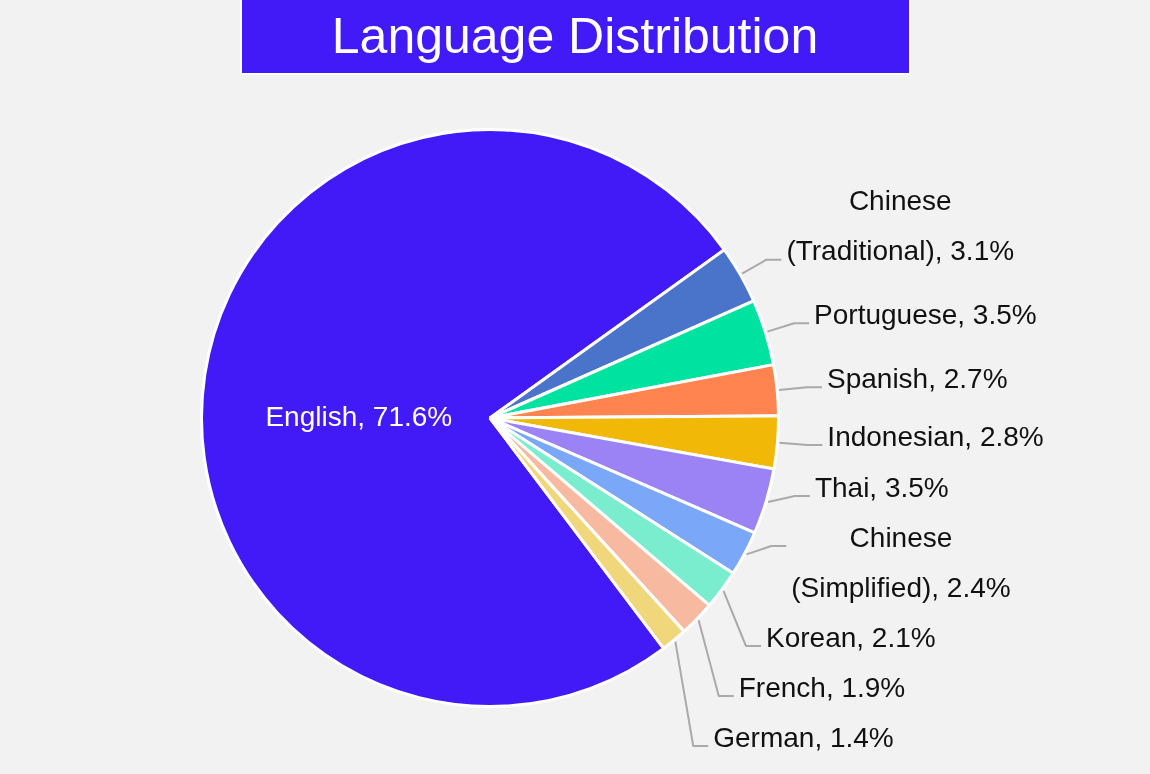 The height and width of the screenshot is (774, 1150). Describe the element at coordinates (822, 687) in the screenshot. I see `slice-label: French, 1.9%` at that location.